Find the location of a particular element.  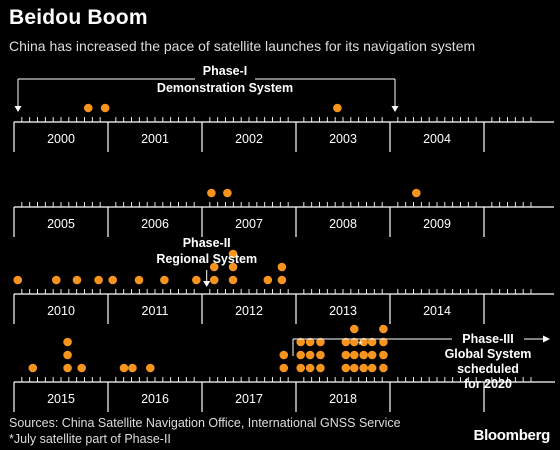

footnote: *July satellite part of Phase-II is located at coordinates (90, 439).